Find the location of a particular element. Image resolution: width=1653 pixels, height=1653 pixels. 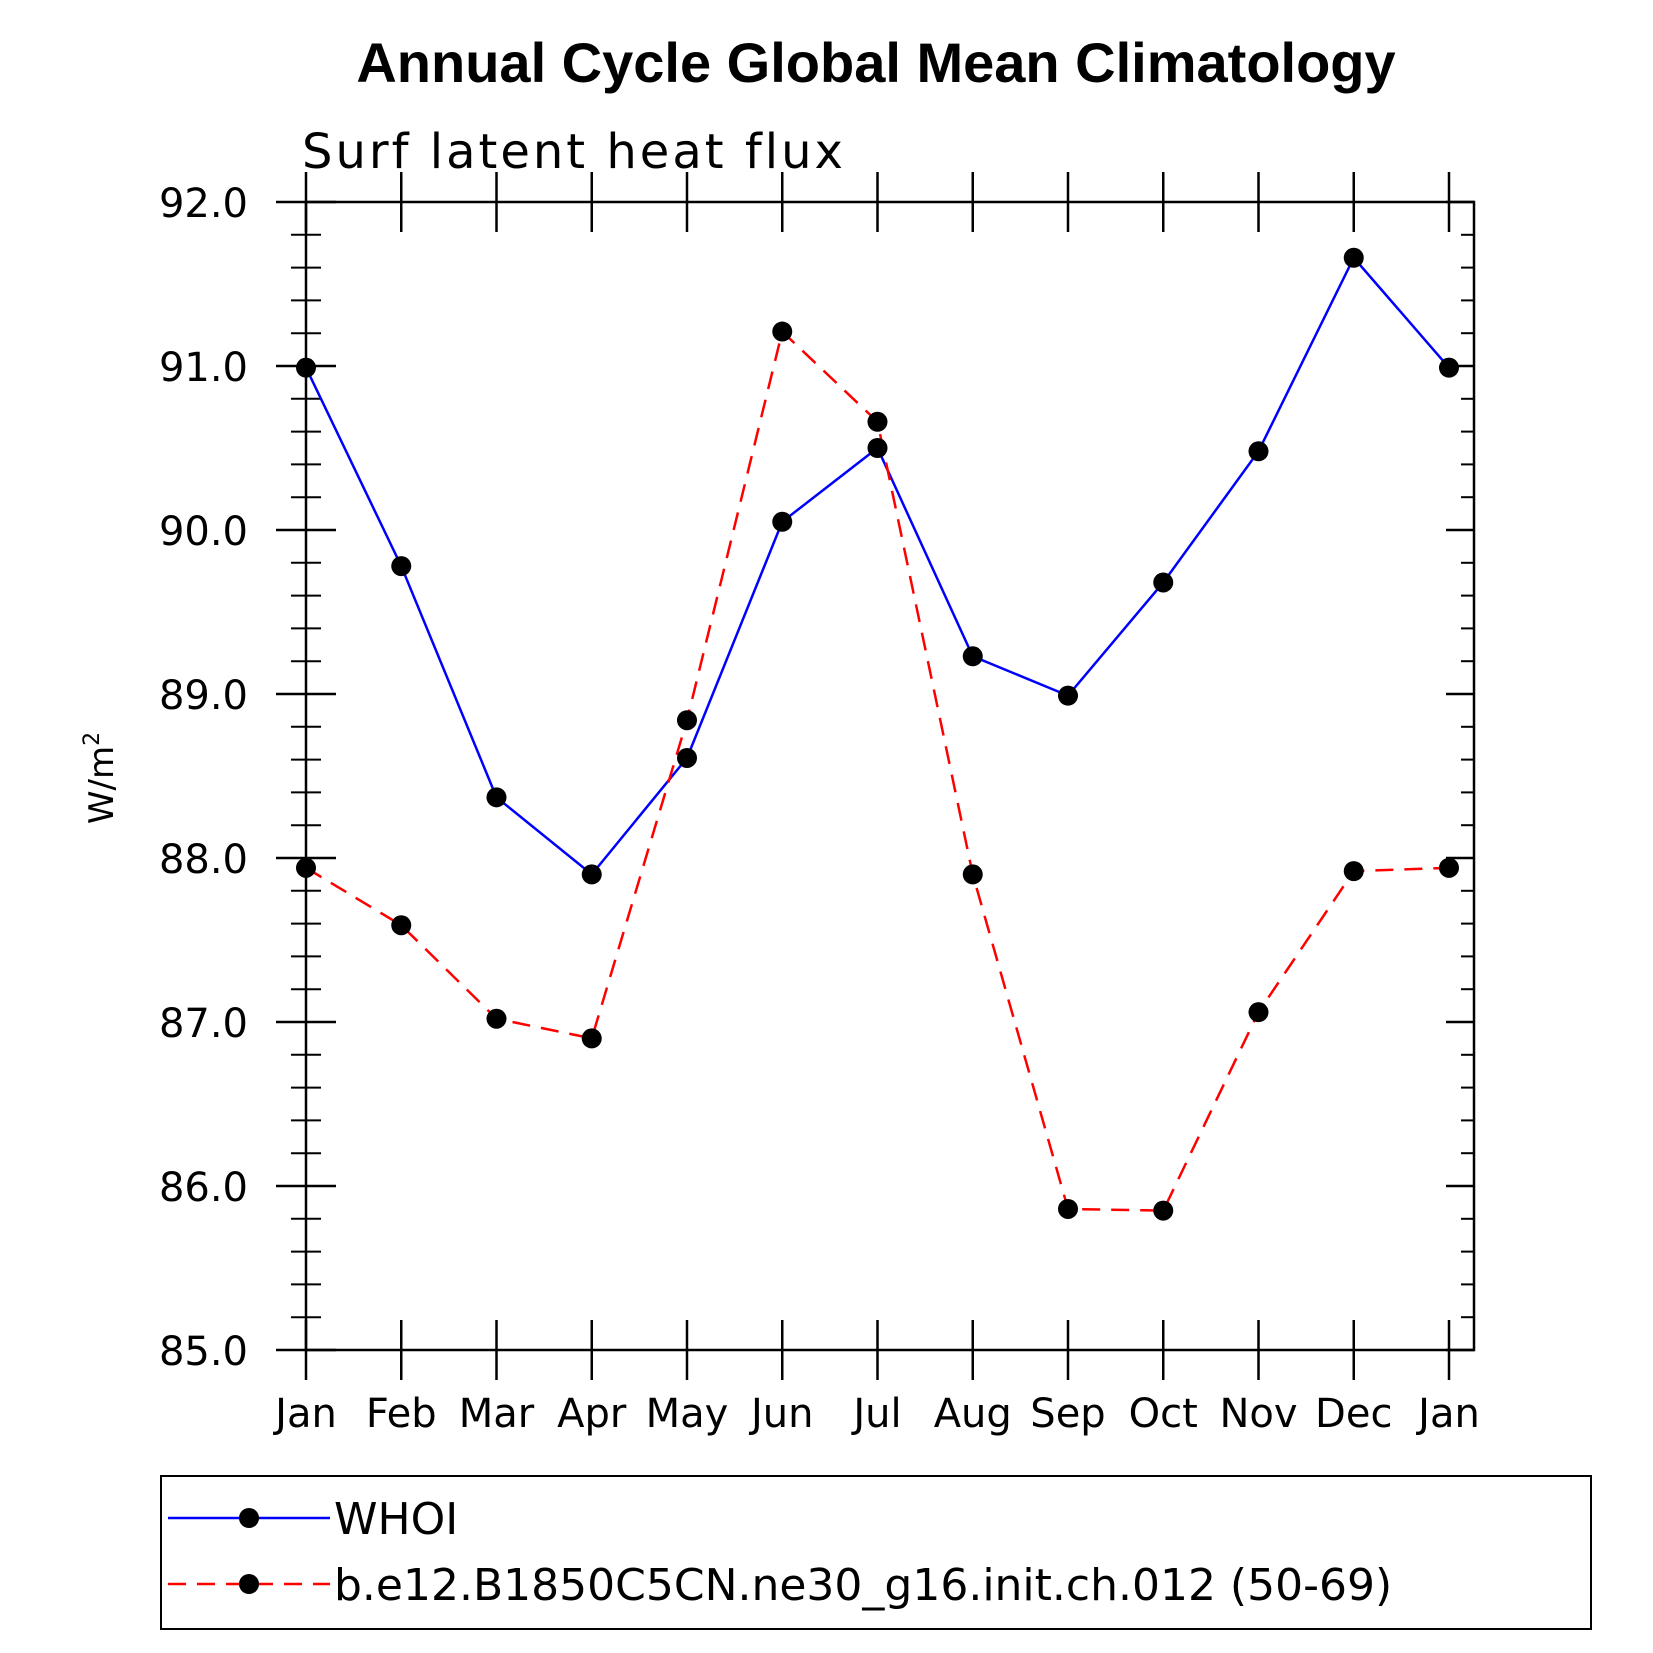

x-tick-label: Apr is located at coordinates (592, 1414).